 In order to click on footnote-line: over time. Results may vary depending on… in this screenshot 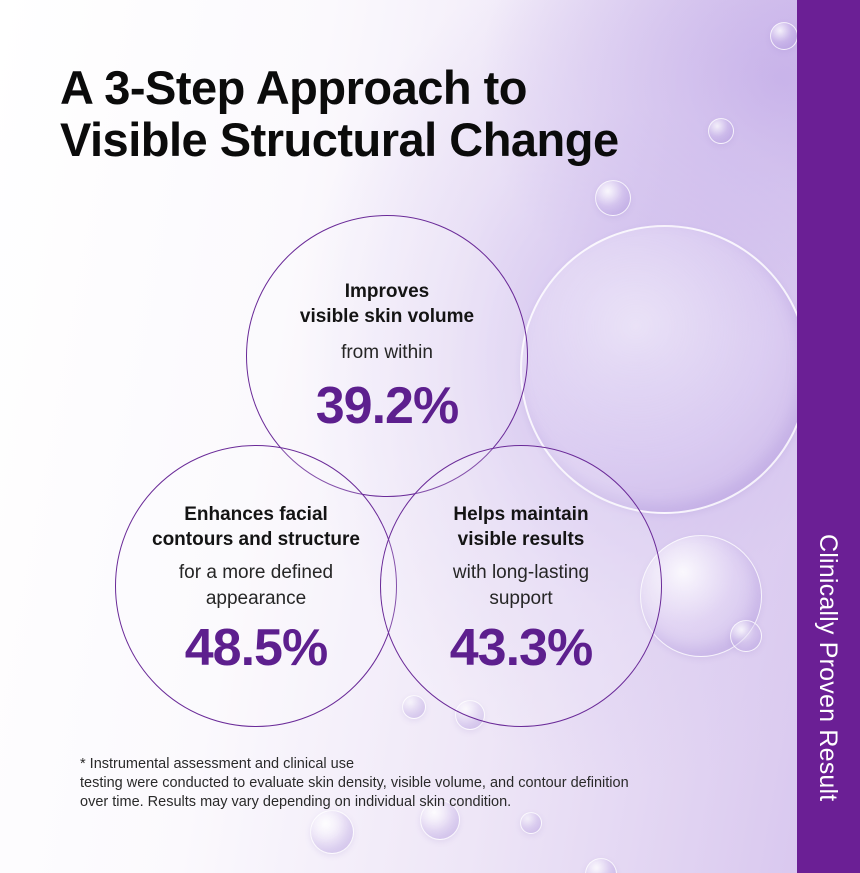, I will do `click(296, 802)`.